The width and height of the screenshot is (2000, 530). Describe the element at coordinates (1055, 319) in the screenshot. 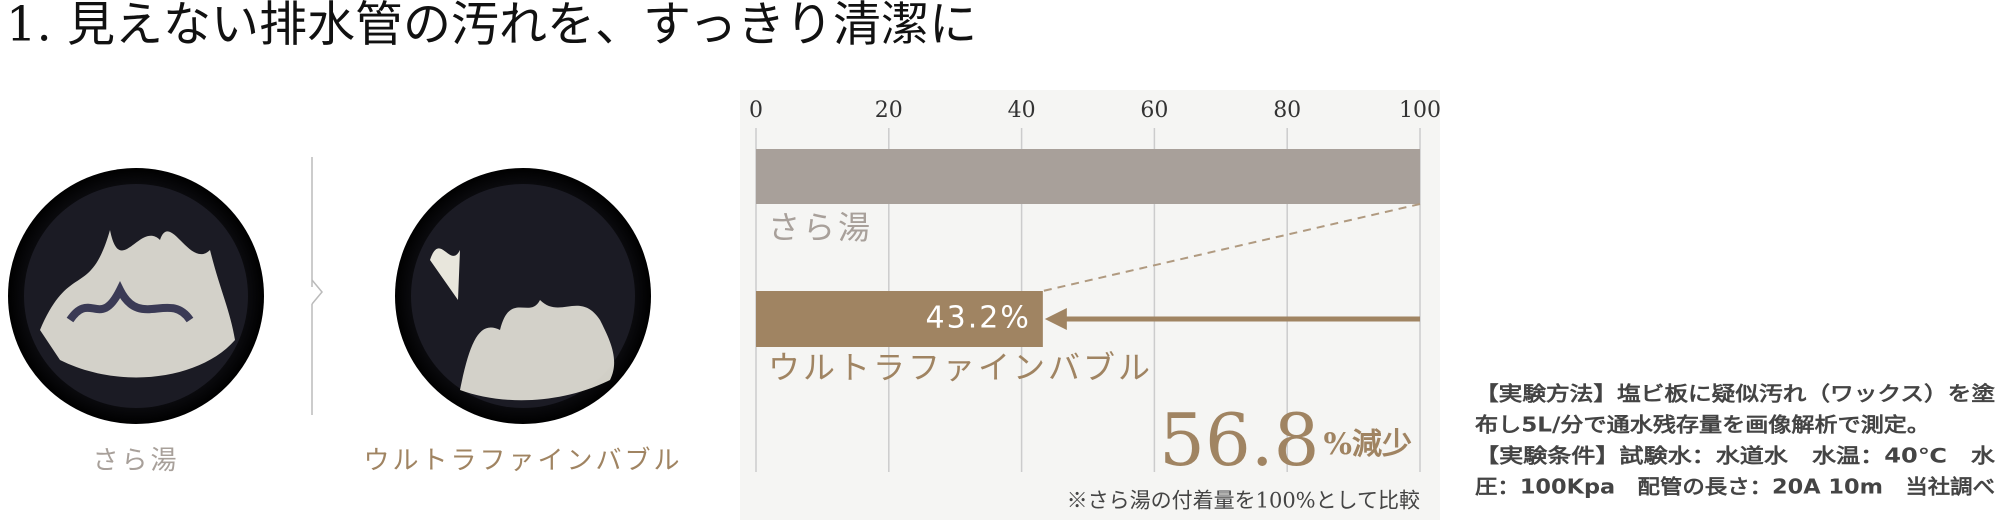

I see `arrow-head` at that location.